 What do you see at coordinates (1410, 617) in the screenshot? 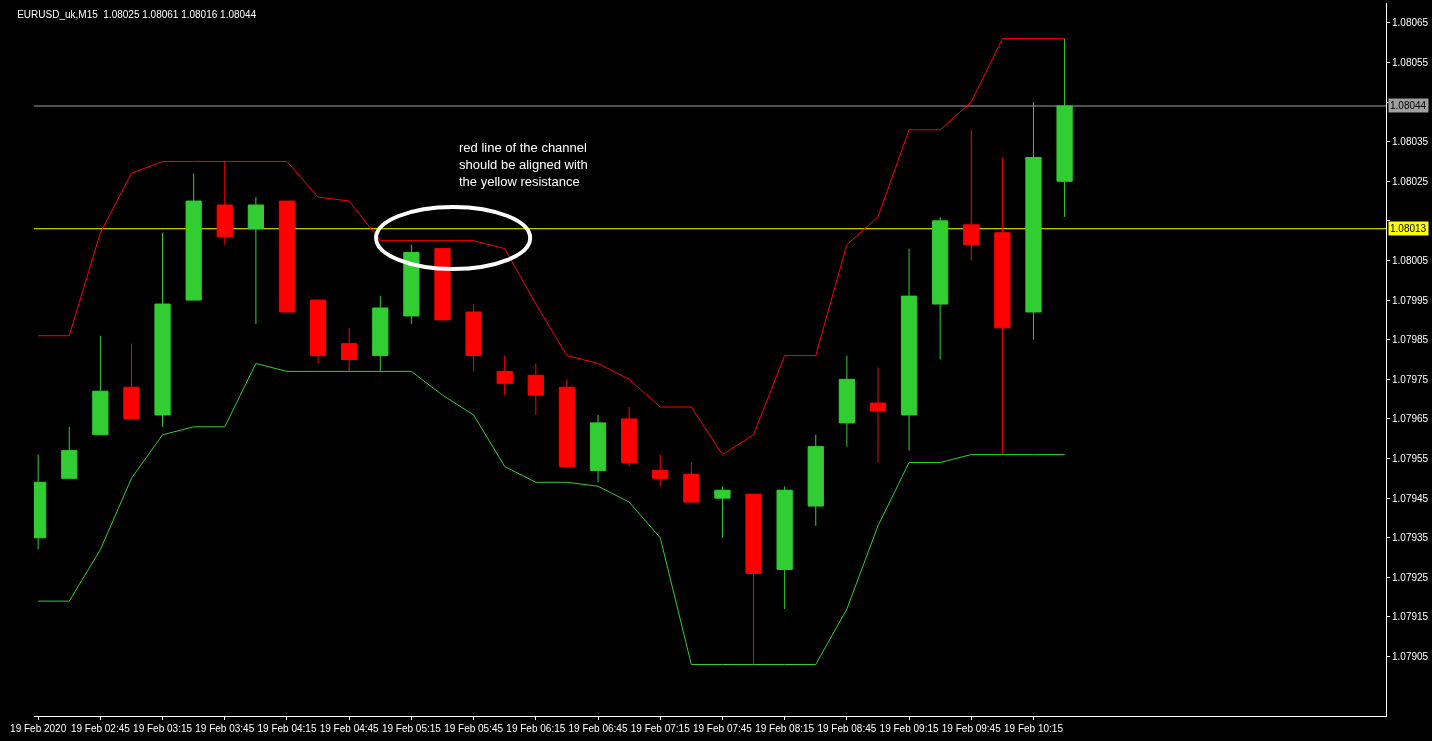
I see `y-tick-label: 1.07915` at bounding box center [1410, 617].